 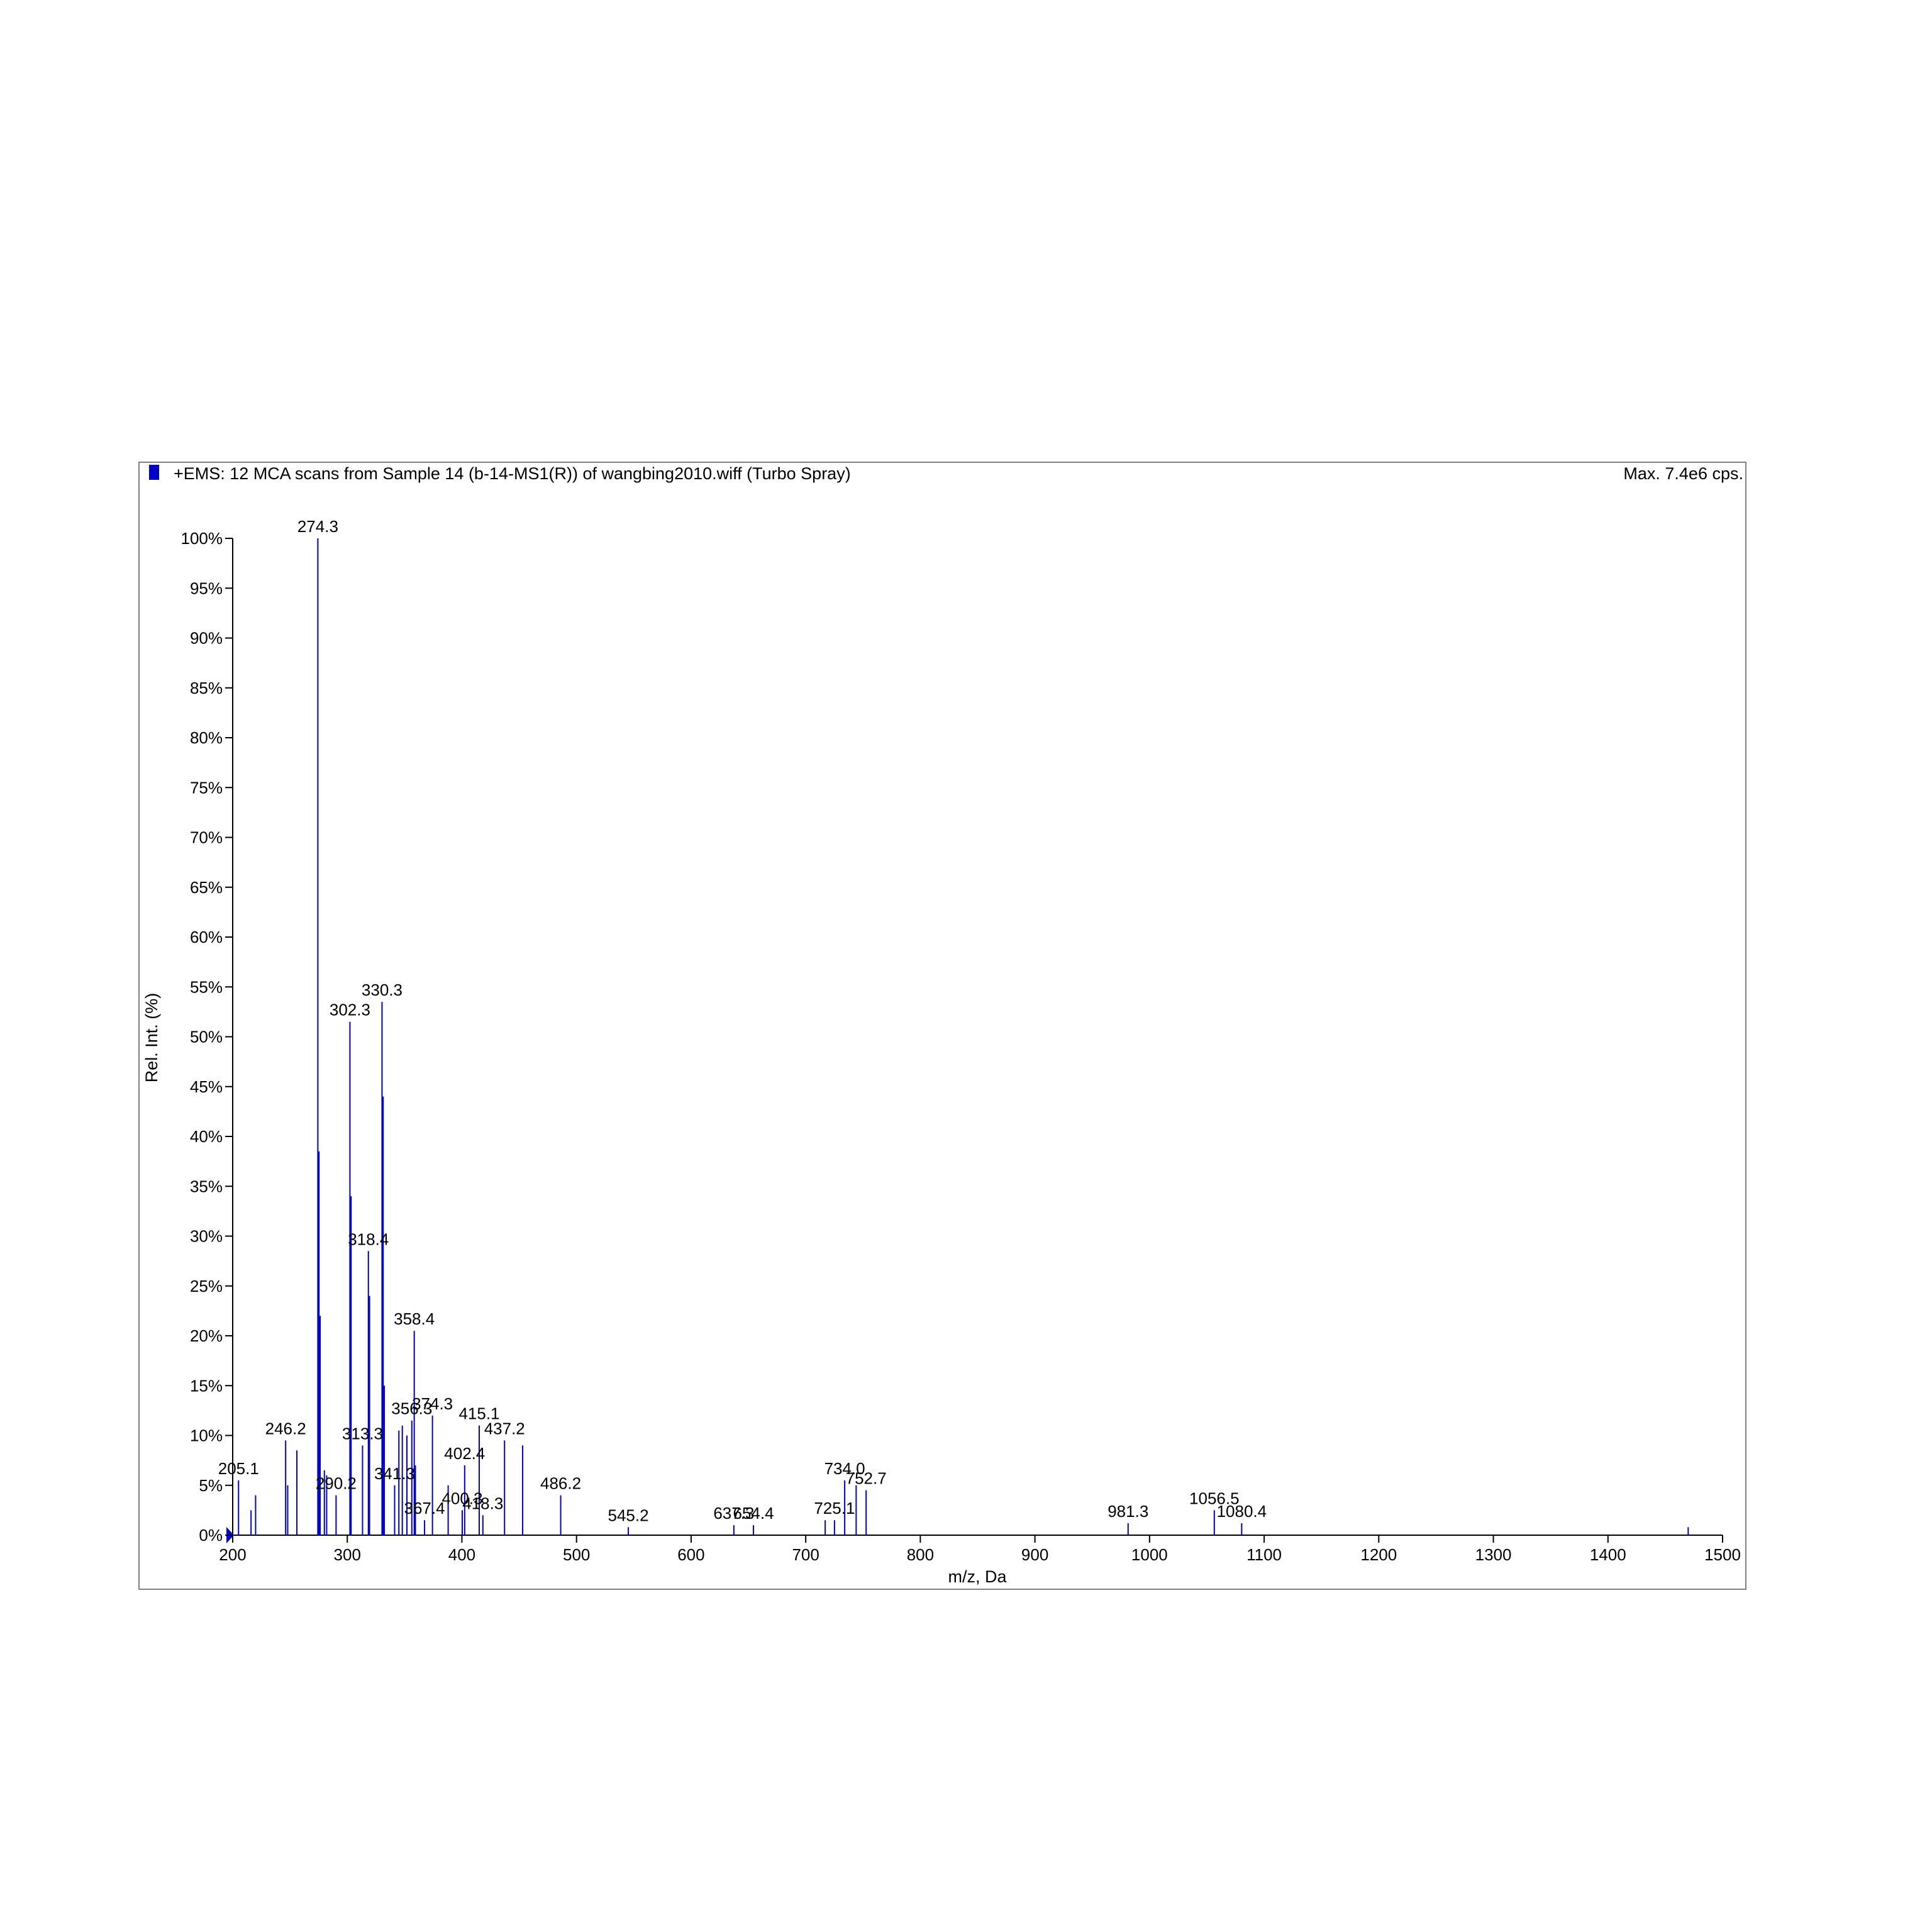 I want to click on peak-label: 437.2, so click(x=504, y=1428).